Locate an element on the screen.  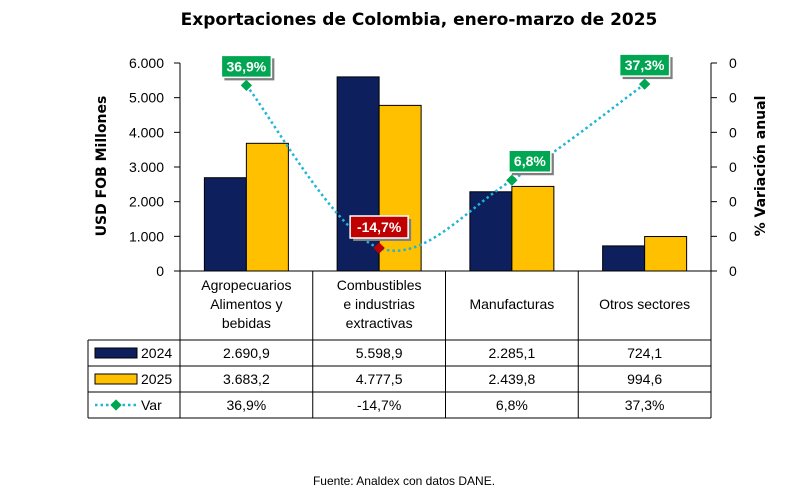
variation-label: 6,8% is located at coordinates (530, 161).